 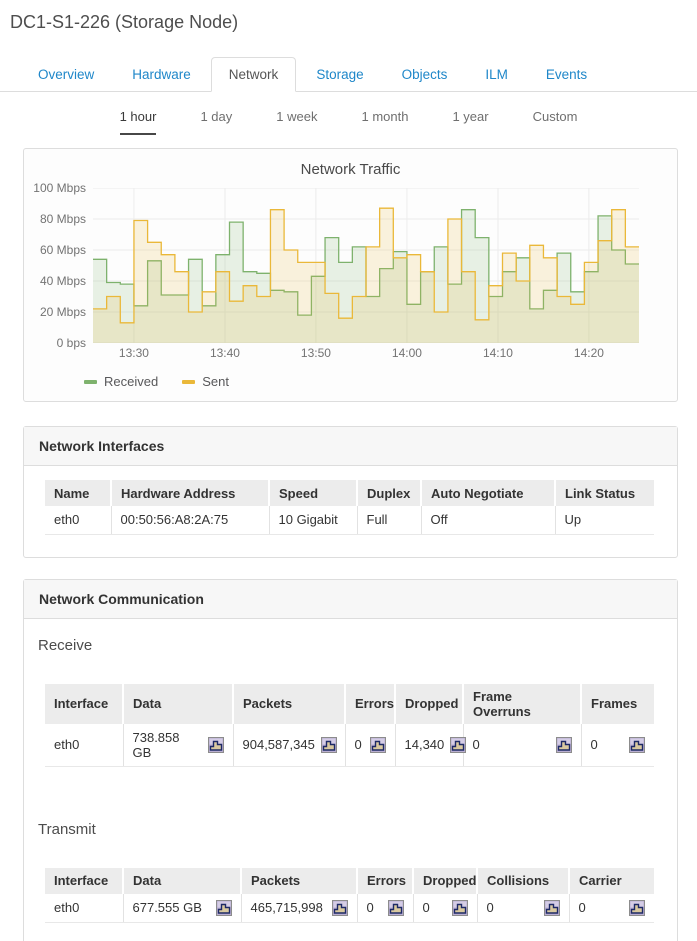 I want to click on cell-data: 738.858 GB, so click(x=178, y=745).